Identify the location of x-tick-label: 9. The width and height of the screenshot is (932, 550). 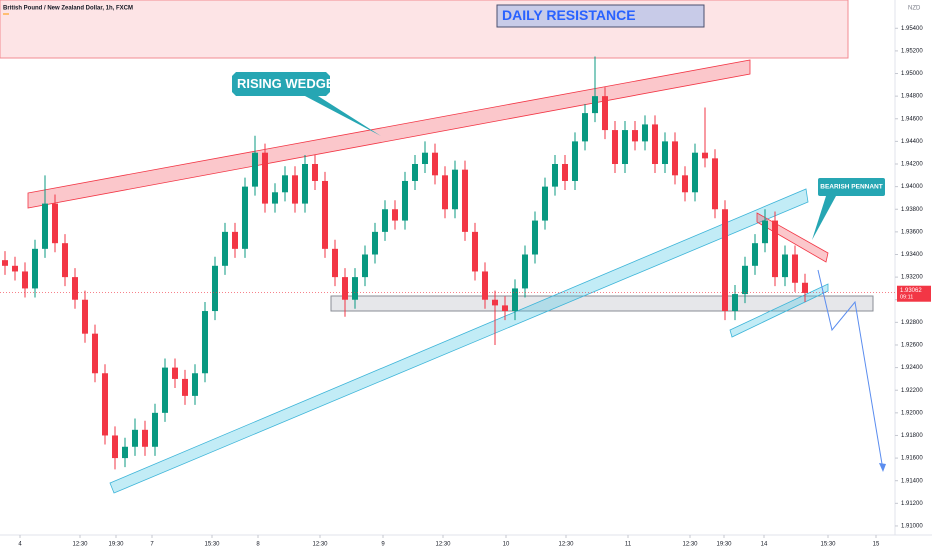
(383, 545).